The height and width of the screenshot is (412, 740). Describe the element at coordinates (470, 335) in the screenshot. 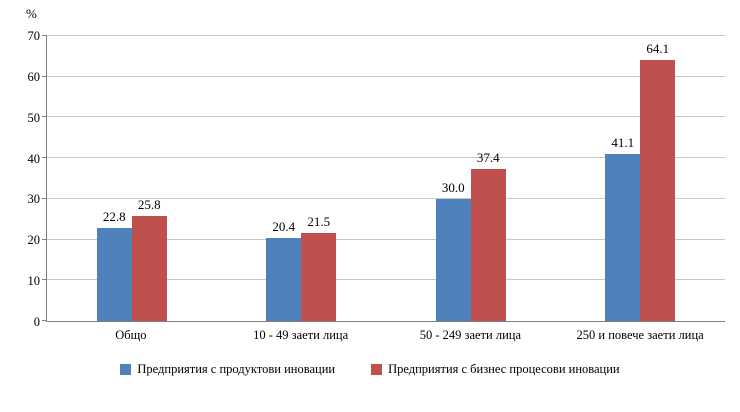

I see `x-category-label: 50 - 249 заети лица` at that location.